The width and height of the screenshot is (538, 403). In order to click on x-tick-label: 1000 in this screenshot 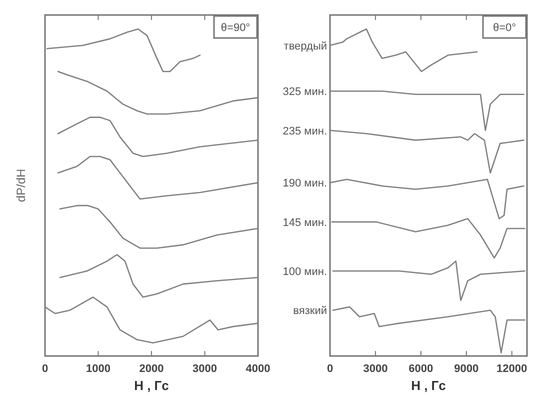, I will do `click(98, 369)`.